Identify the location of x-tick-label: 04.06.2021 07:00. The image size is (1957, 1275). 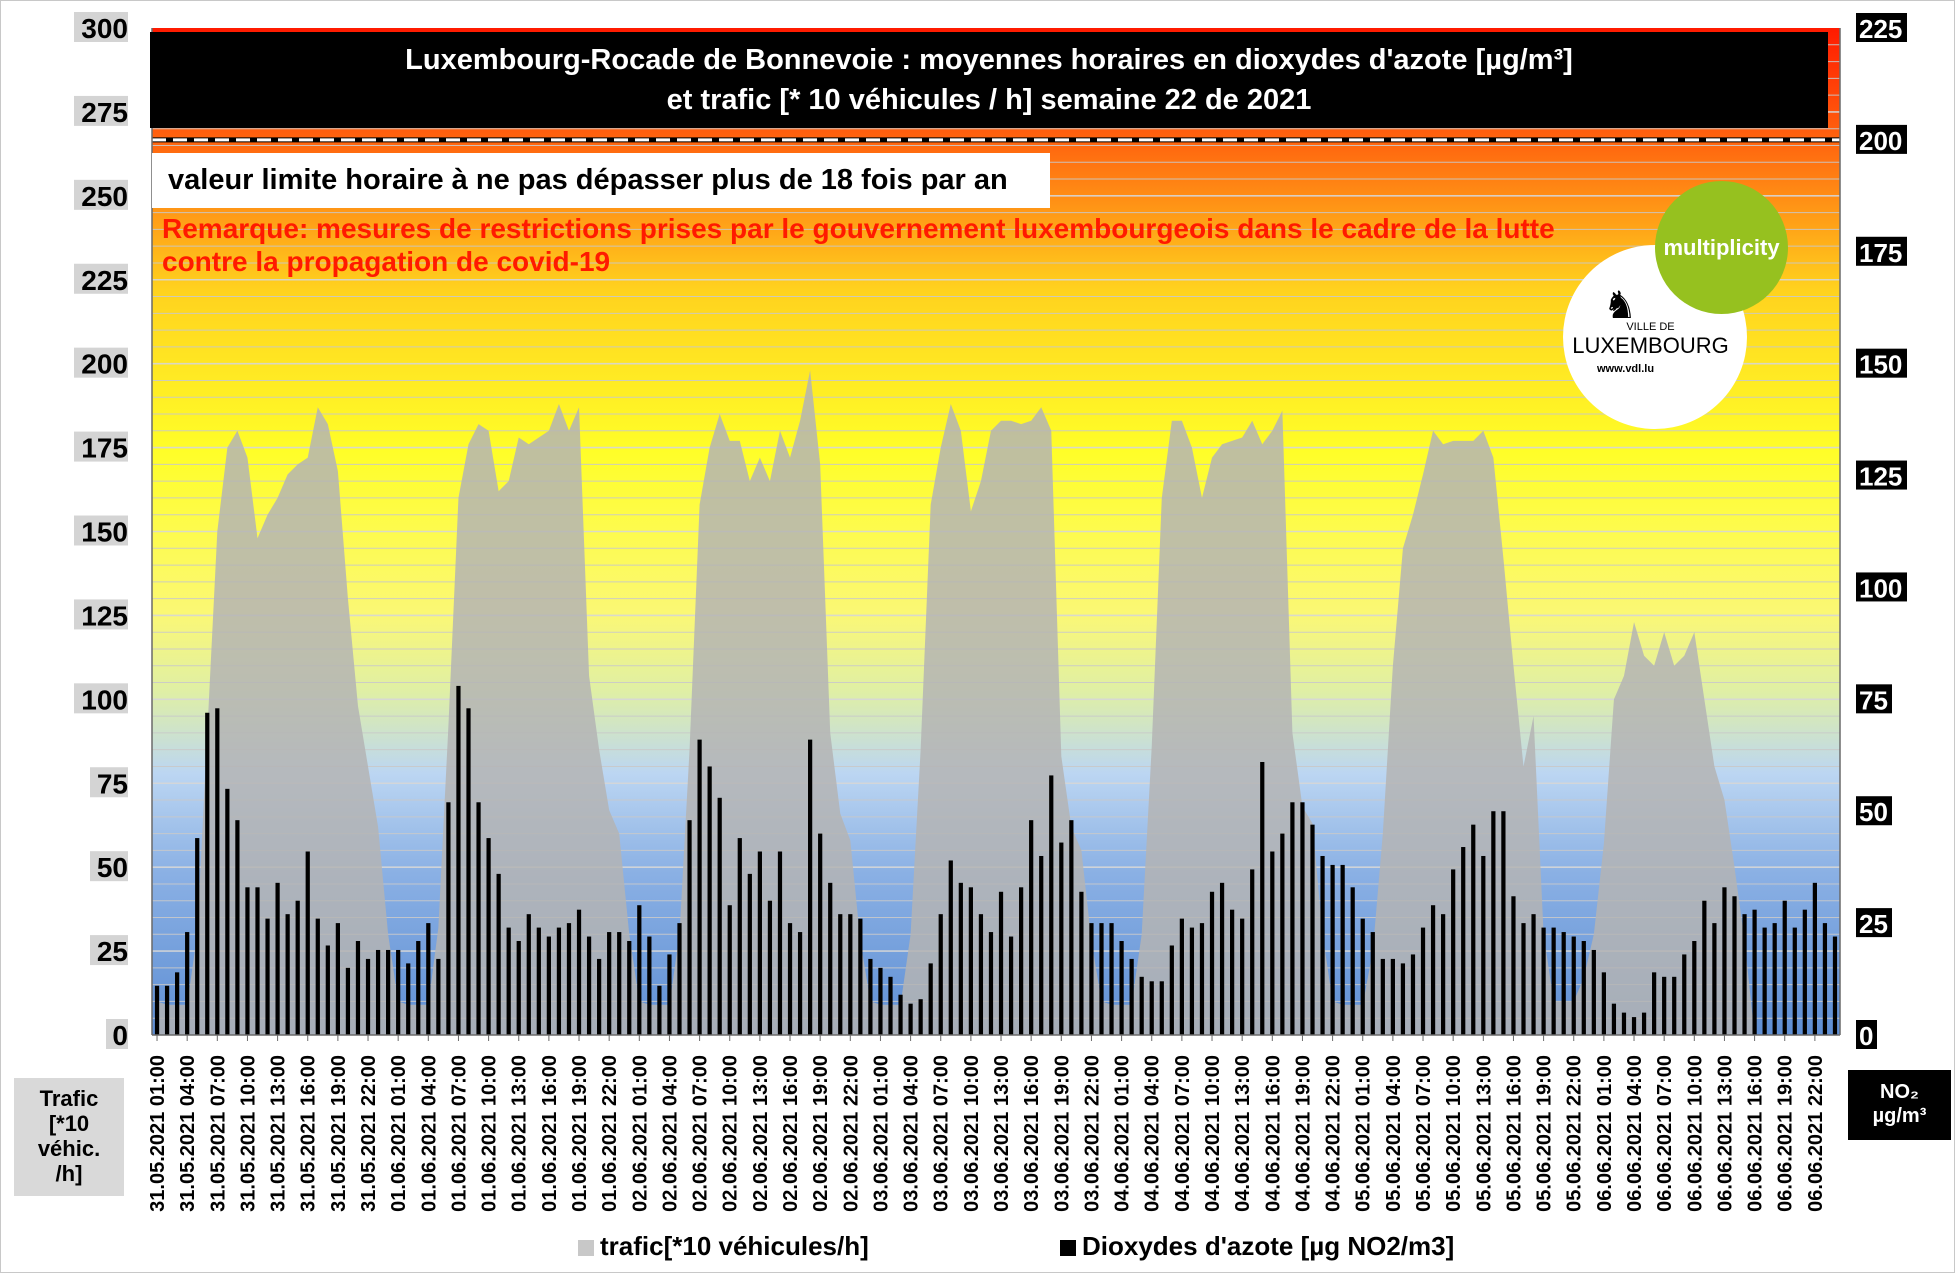
(1183, 1133).